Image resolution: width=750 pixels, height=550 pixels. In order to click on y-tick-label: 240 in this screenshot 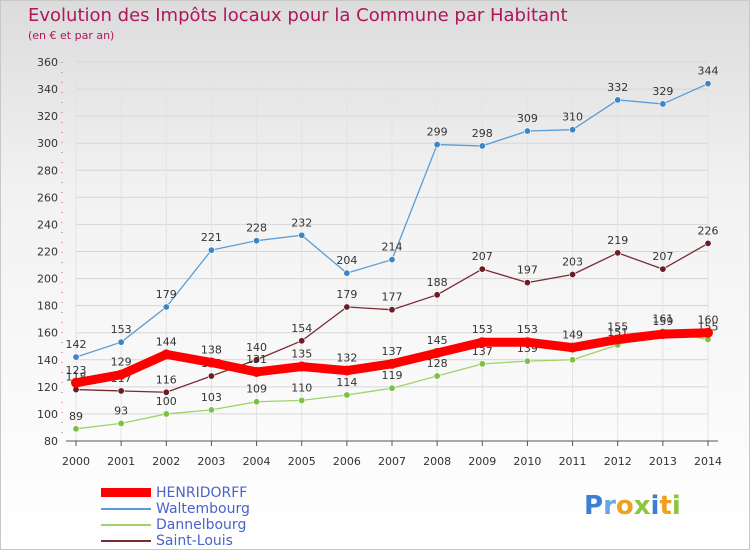, I will do `click(47, 224)`.